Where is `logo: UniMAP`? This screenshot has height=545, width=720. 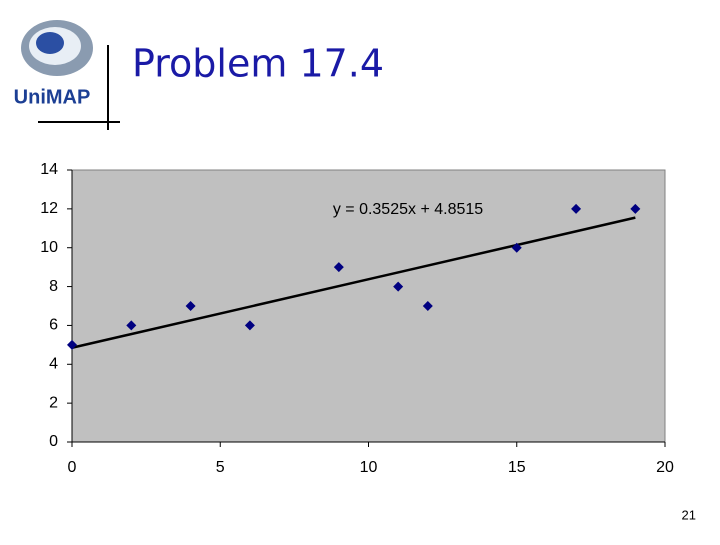
logo: UniMAP is located at coordinates (53, 64).